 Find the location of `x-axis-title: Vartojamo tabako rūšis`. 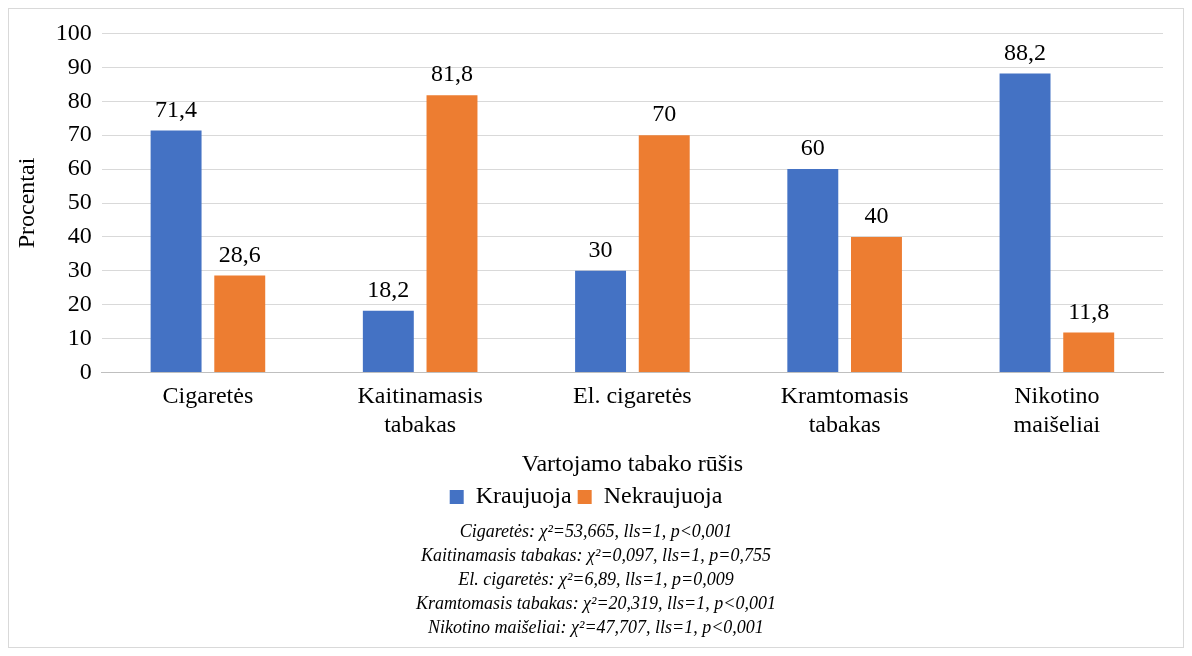

x-axis-title: Vartojamo tabako rūšis is located at coordinates (632, 462).